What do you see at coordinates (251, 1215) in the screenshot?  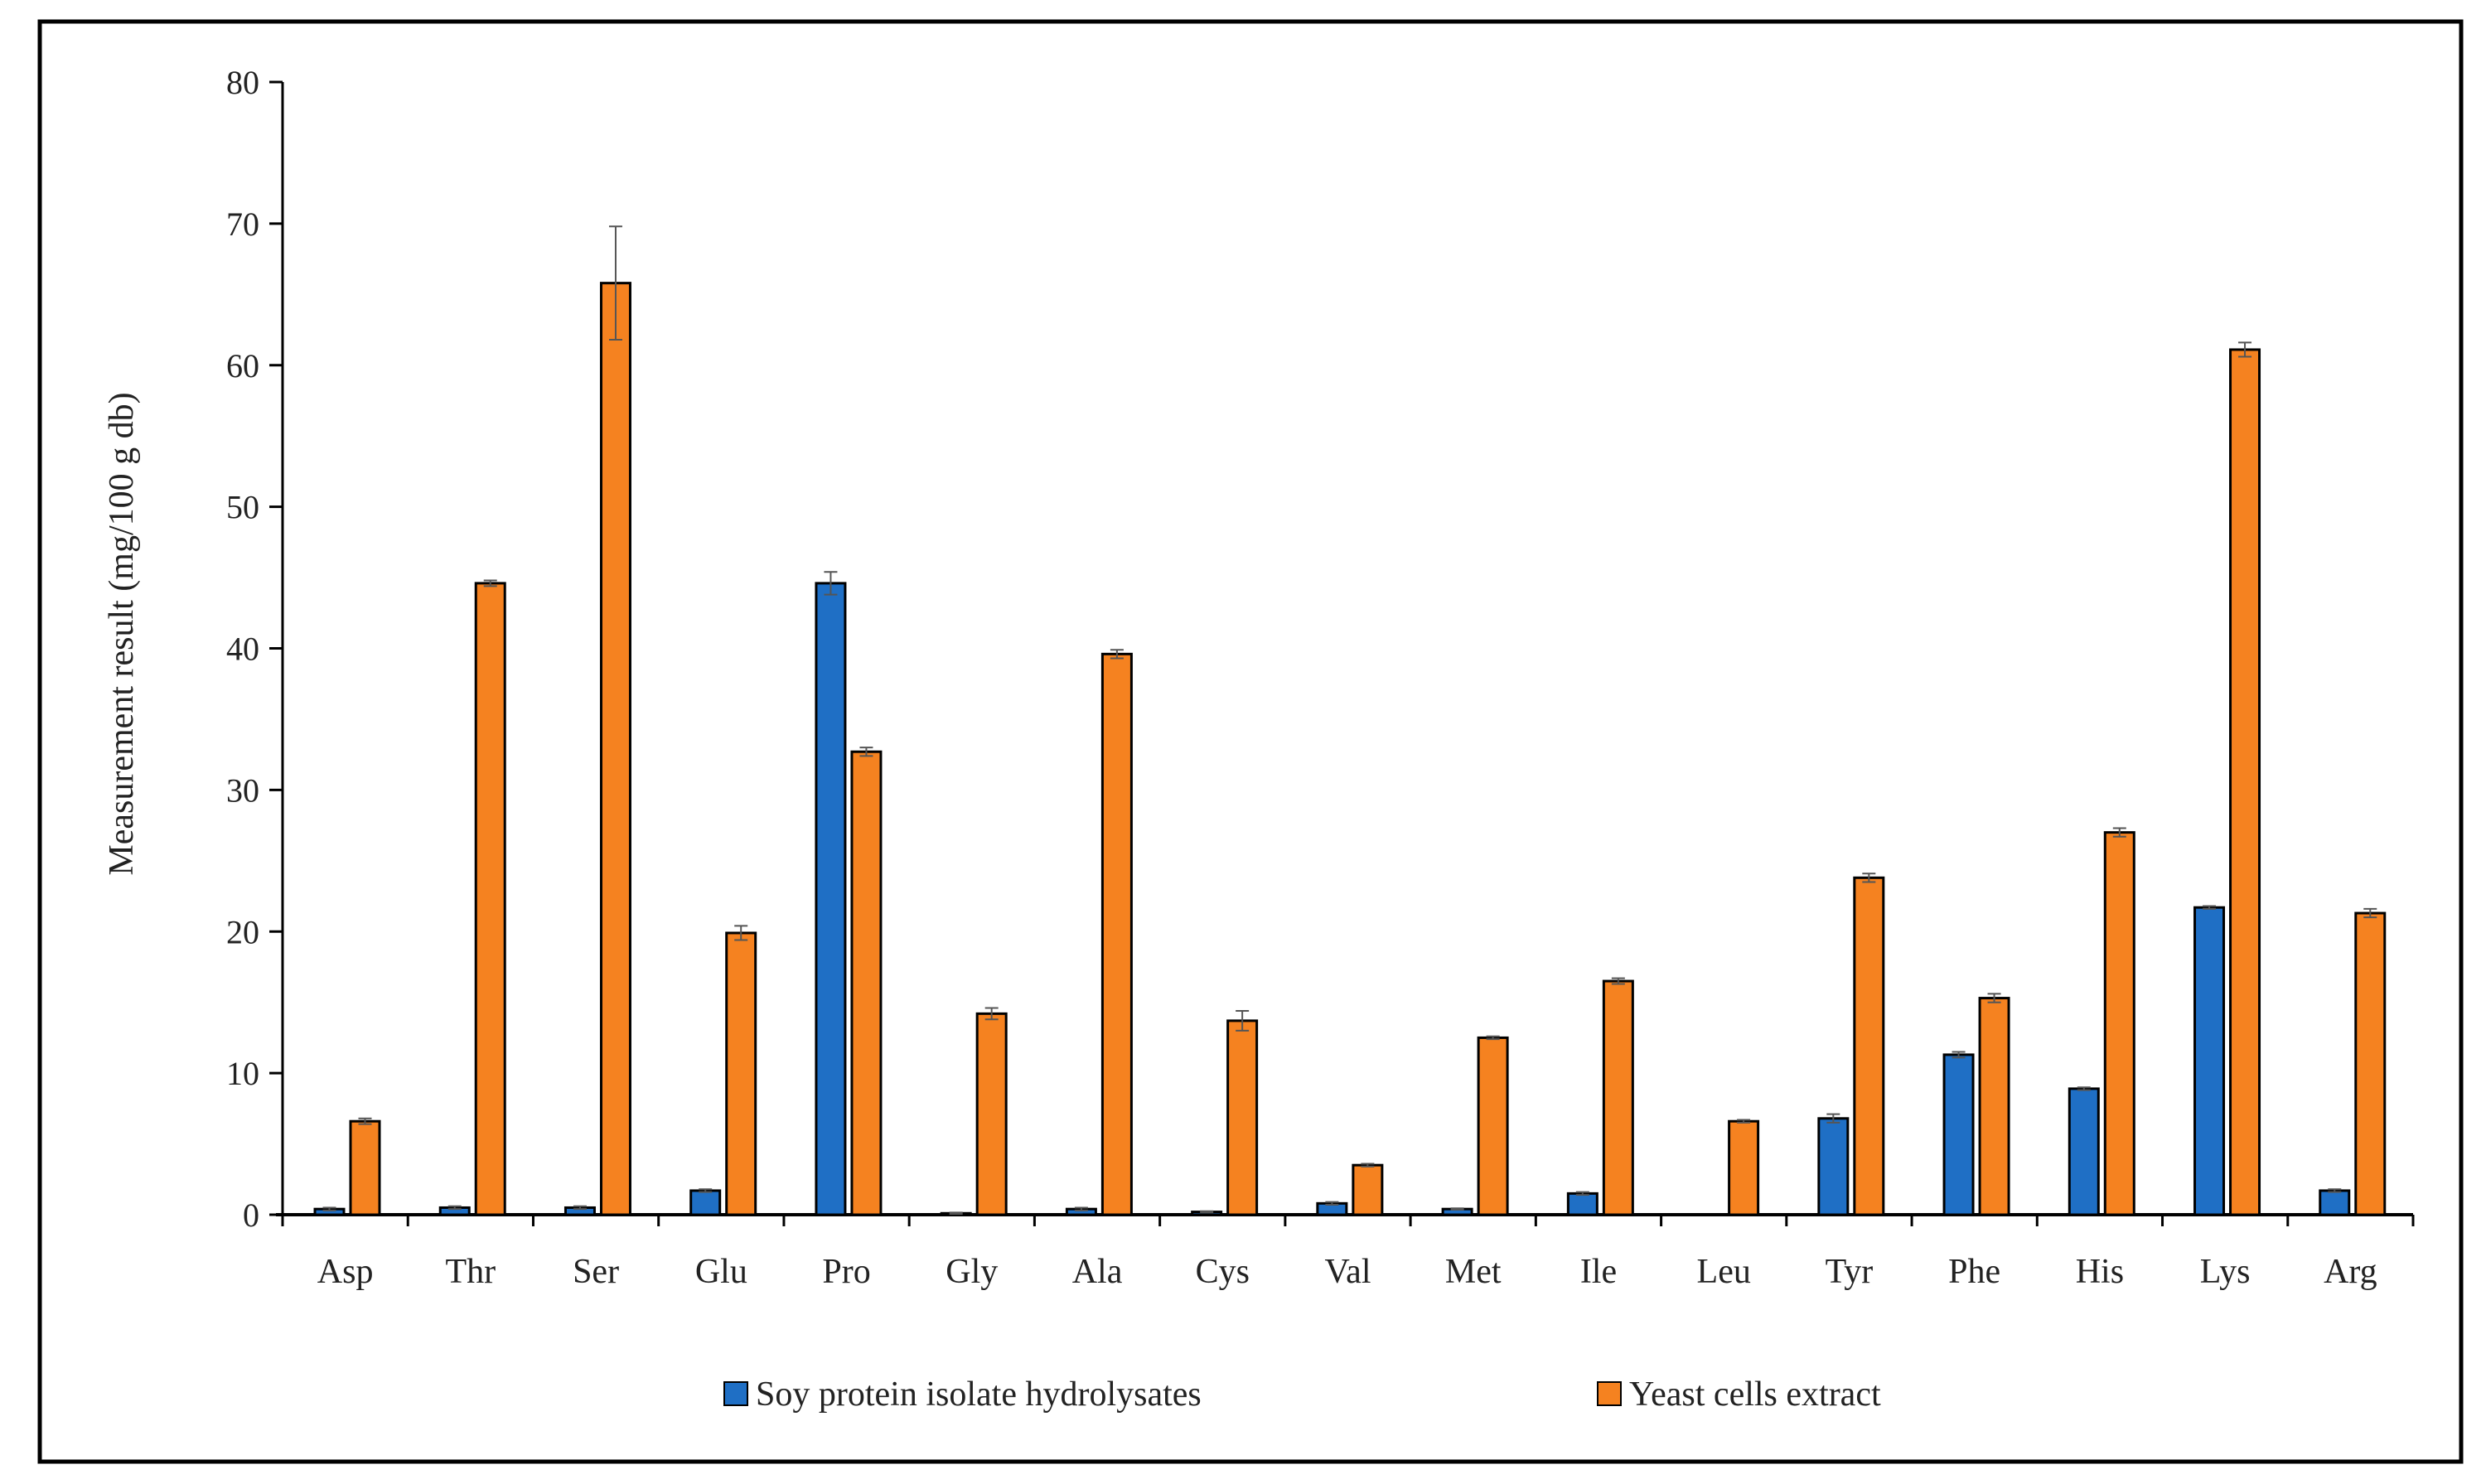 I see `y-tick-label: 0` at bounding box center [251, 1215].